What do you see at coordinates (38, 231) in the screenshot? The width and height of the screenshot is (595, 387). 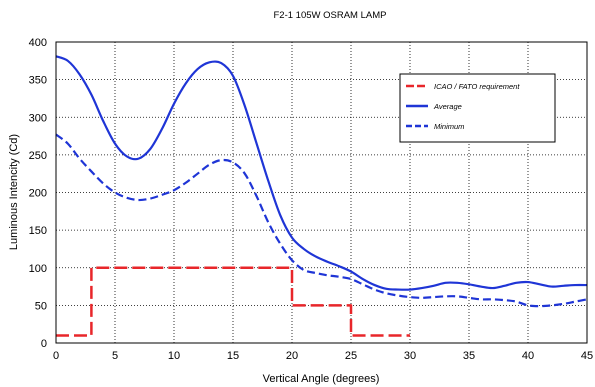 I see `y-tick-label: 150` at bounding box center [38, 231].